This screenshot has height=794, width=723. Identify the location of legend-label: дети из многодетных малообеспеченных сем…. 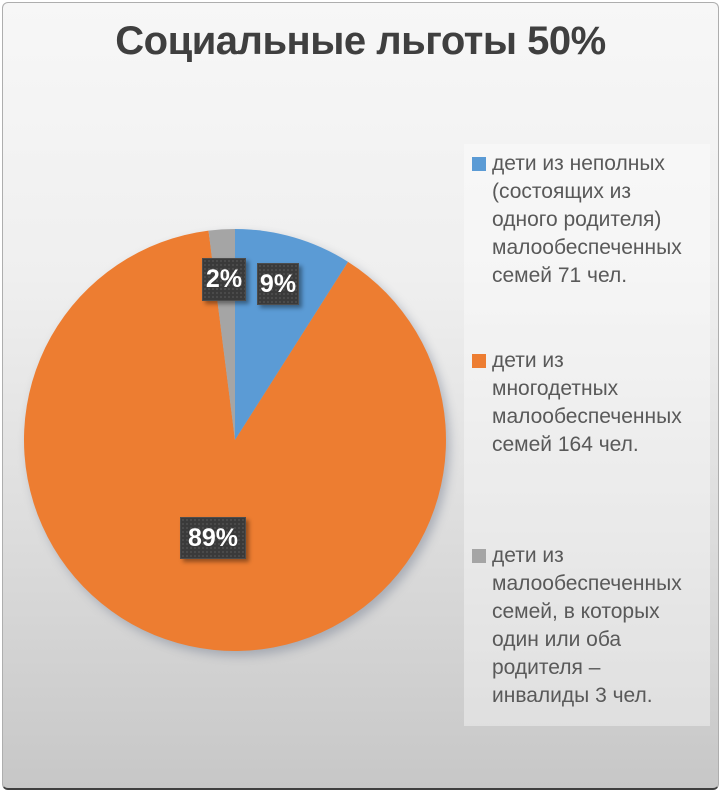
(587, 402).